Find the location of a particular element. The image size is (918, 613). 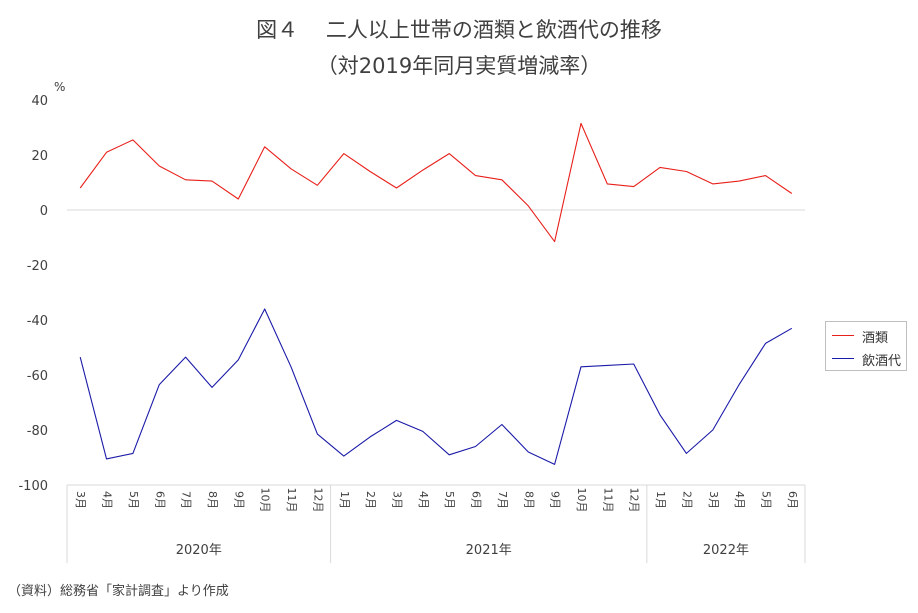

legend: 酒類 飲酒代 is located at coordinates (866, 346).